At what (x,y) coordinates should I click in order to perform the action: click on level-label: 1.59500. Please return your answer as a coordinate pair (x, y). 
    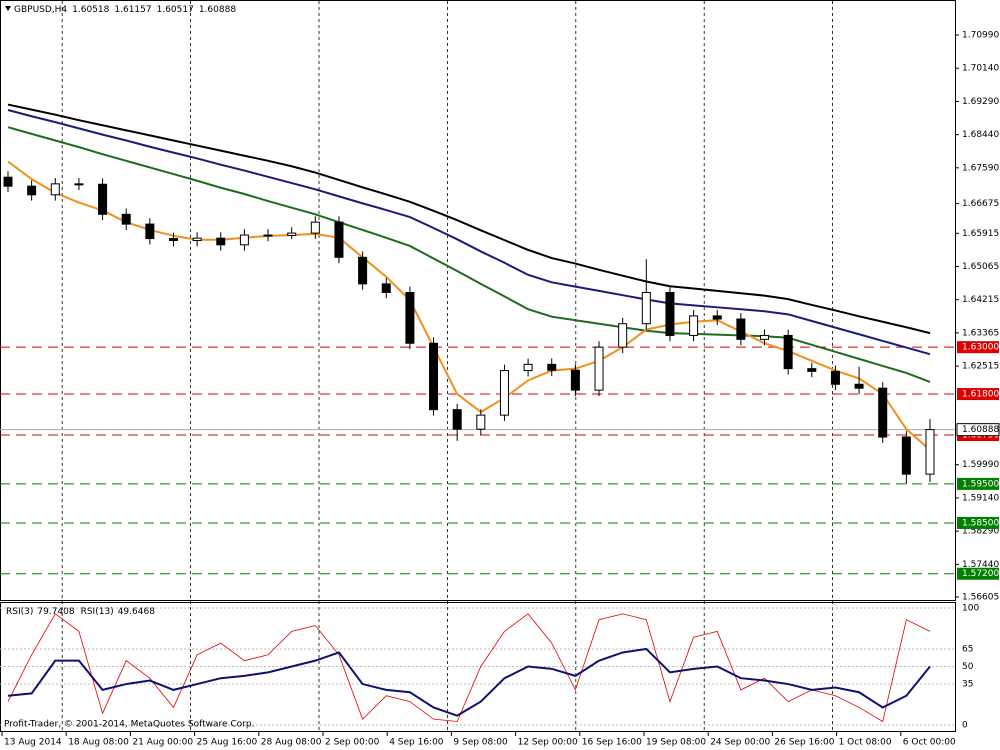
    Looking at the image, I should click on (980, 484).